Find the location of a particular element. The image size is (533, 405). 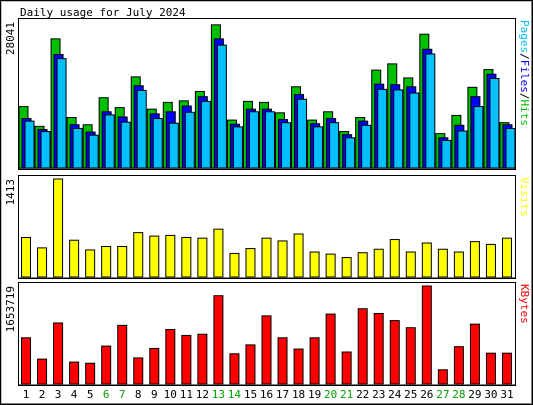

x-tick-label: 23 is located at coordinates (378, 394).